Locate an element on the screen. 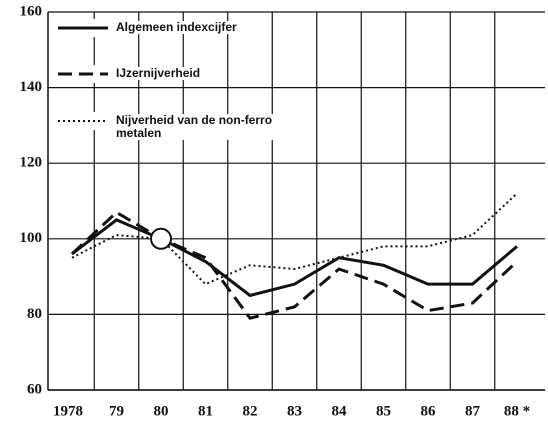 The width and height of the screenshot is (548, 426). legend-label: IJzernijverheid is located at coordinates (158, 73).